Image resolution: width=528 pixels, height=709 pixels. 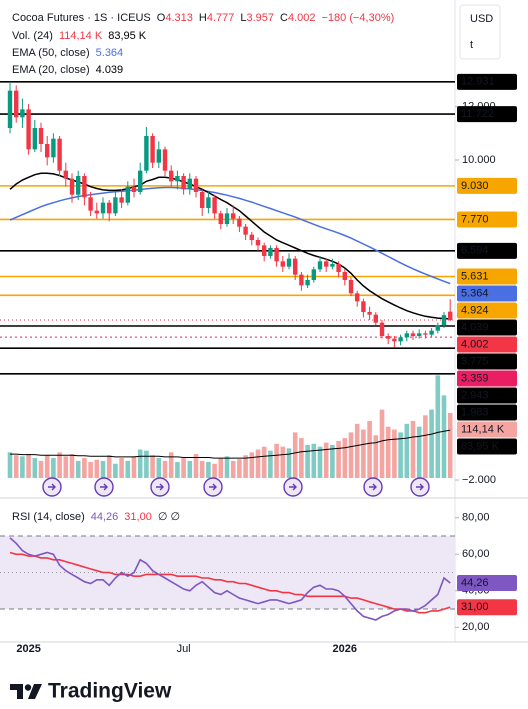 I want to click on y-tick-label: 20,00, so click(x=476, y=627).